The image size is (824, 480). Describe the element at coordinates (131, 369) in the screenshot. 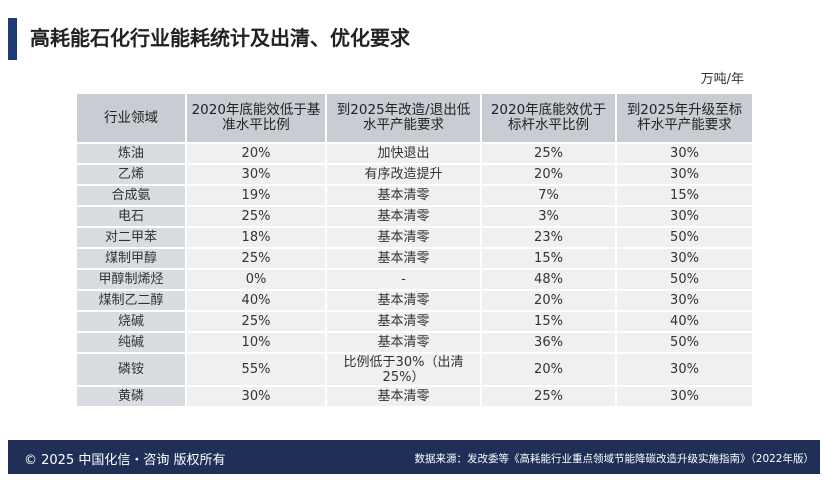

I see `row-label: 磷铵` at that location.